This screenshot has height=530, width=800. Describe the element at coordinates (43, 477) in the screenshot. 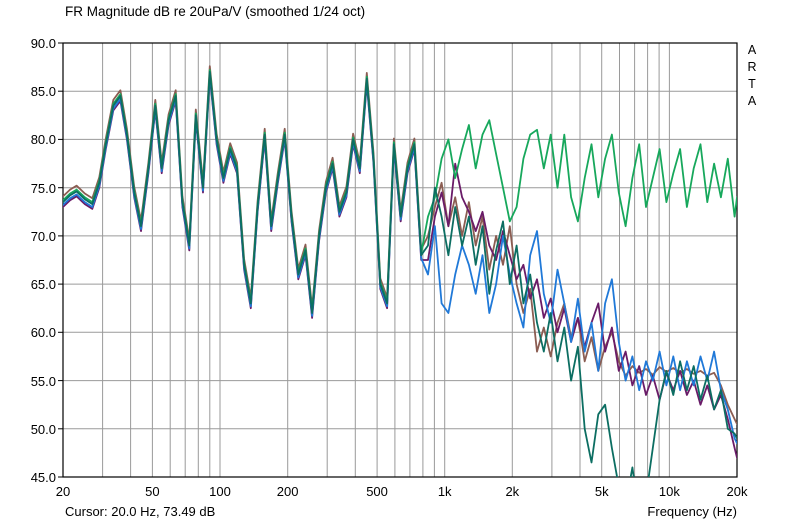

I see `y-axis-label: 45.0` at that location.